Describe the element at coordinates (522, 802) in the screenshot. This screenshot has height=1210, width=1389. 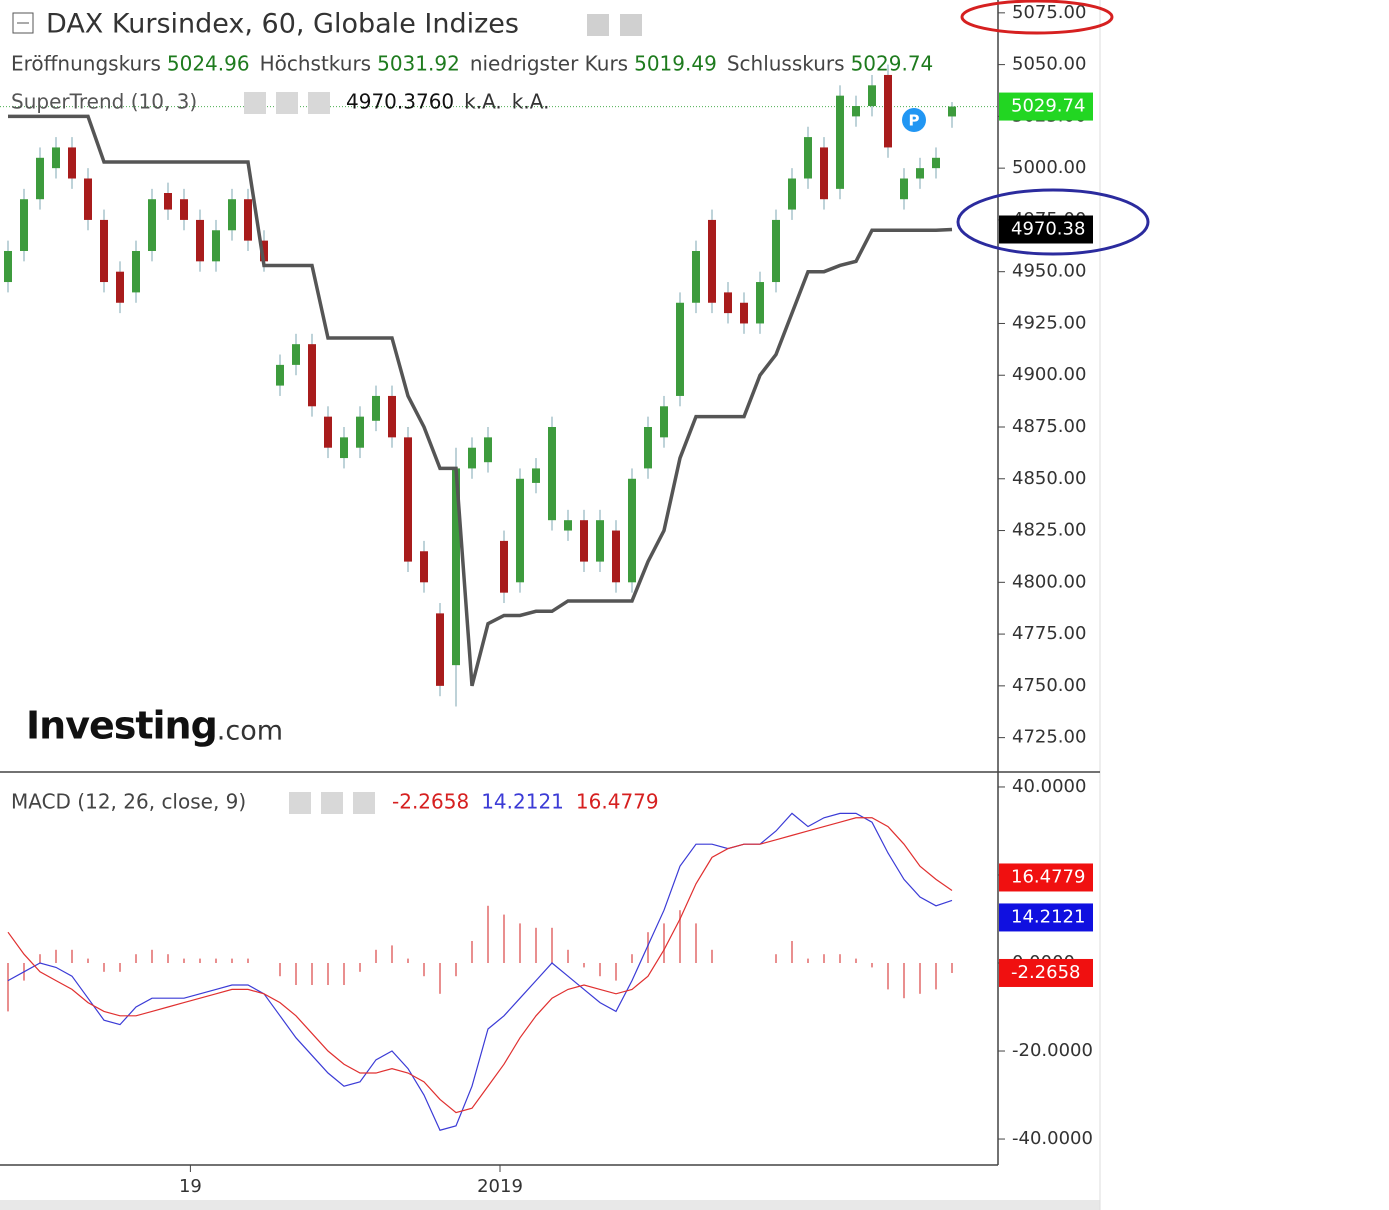
I see `header-text: 14.2121` at that location.